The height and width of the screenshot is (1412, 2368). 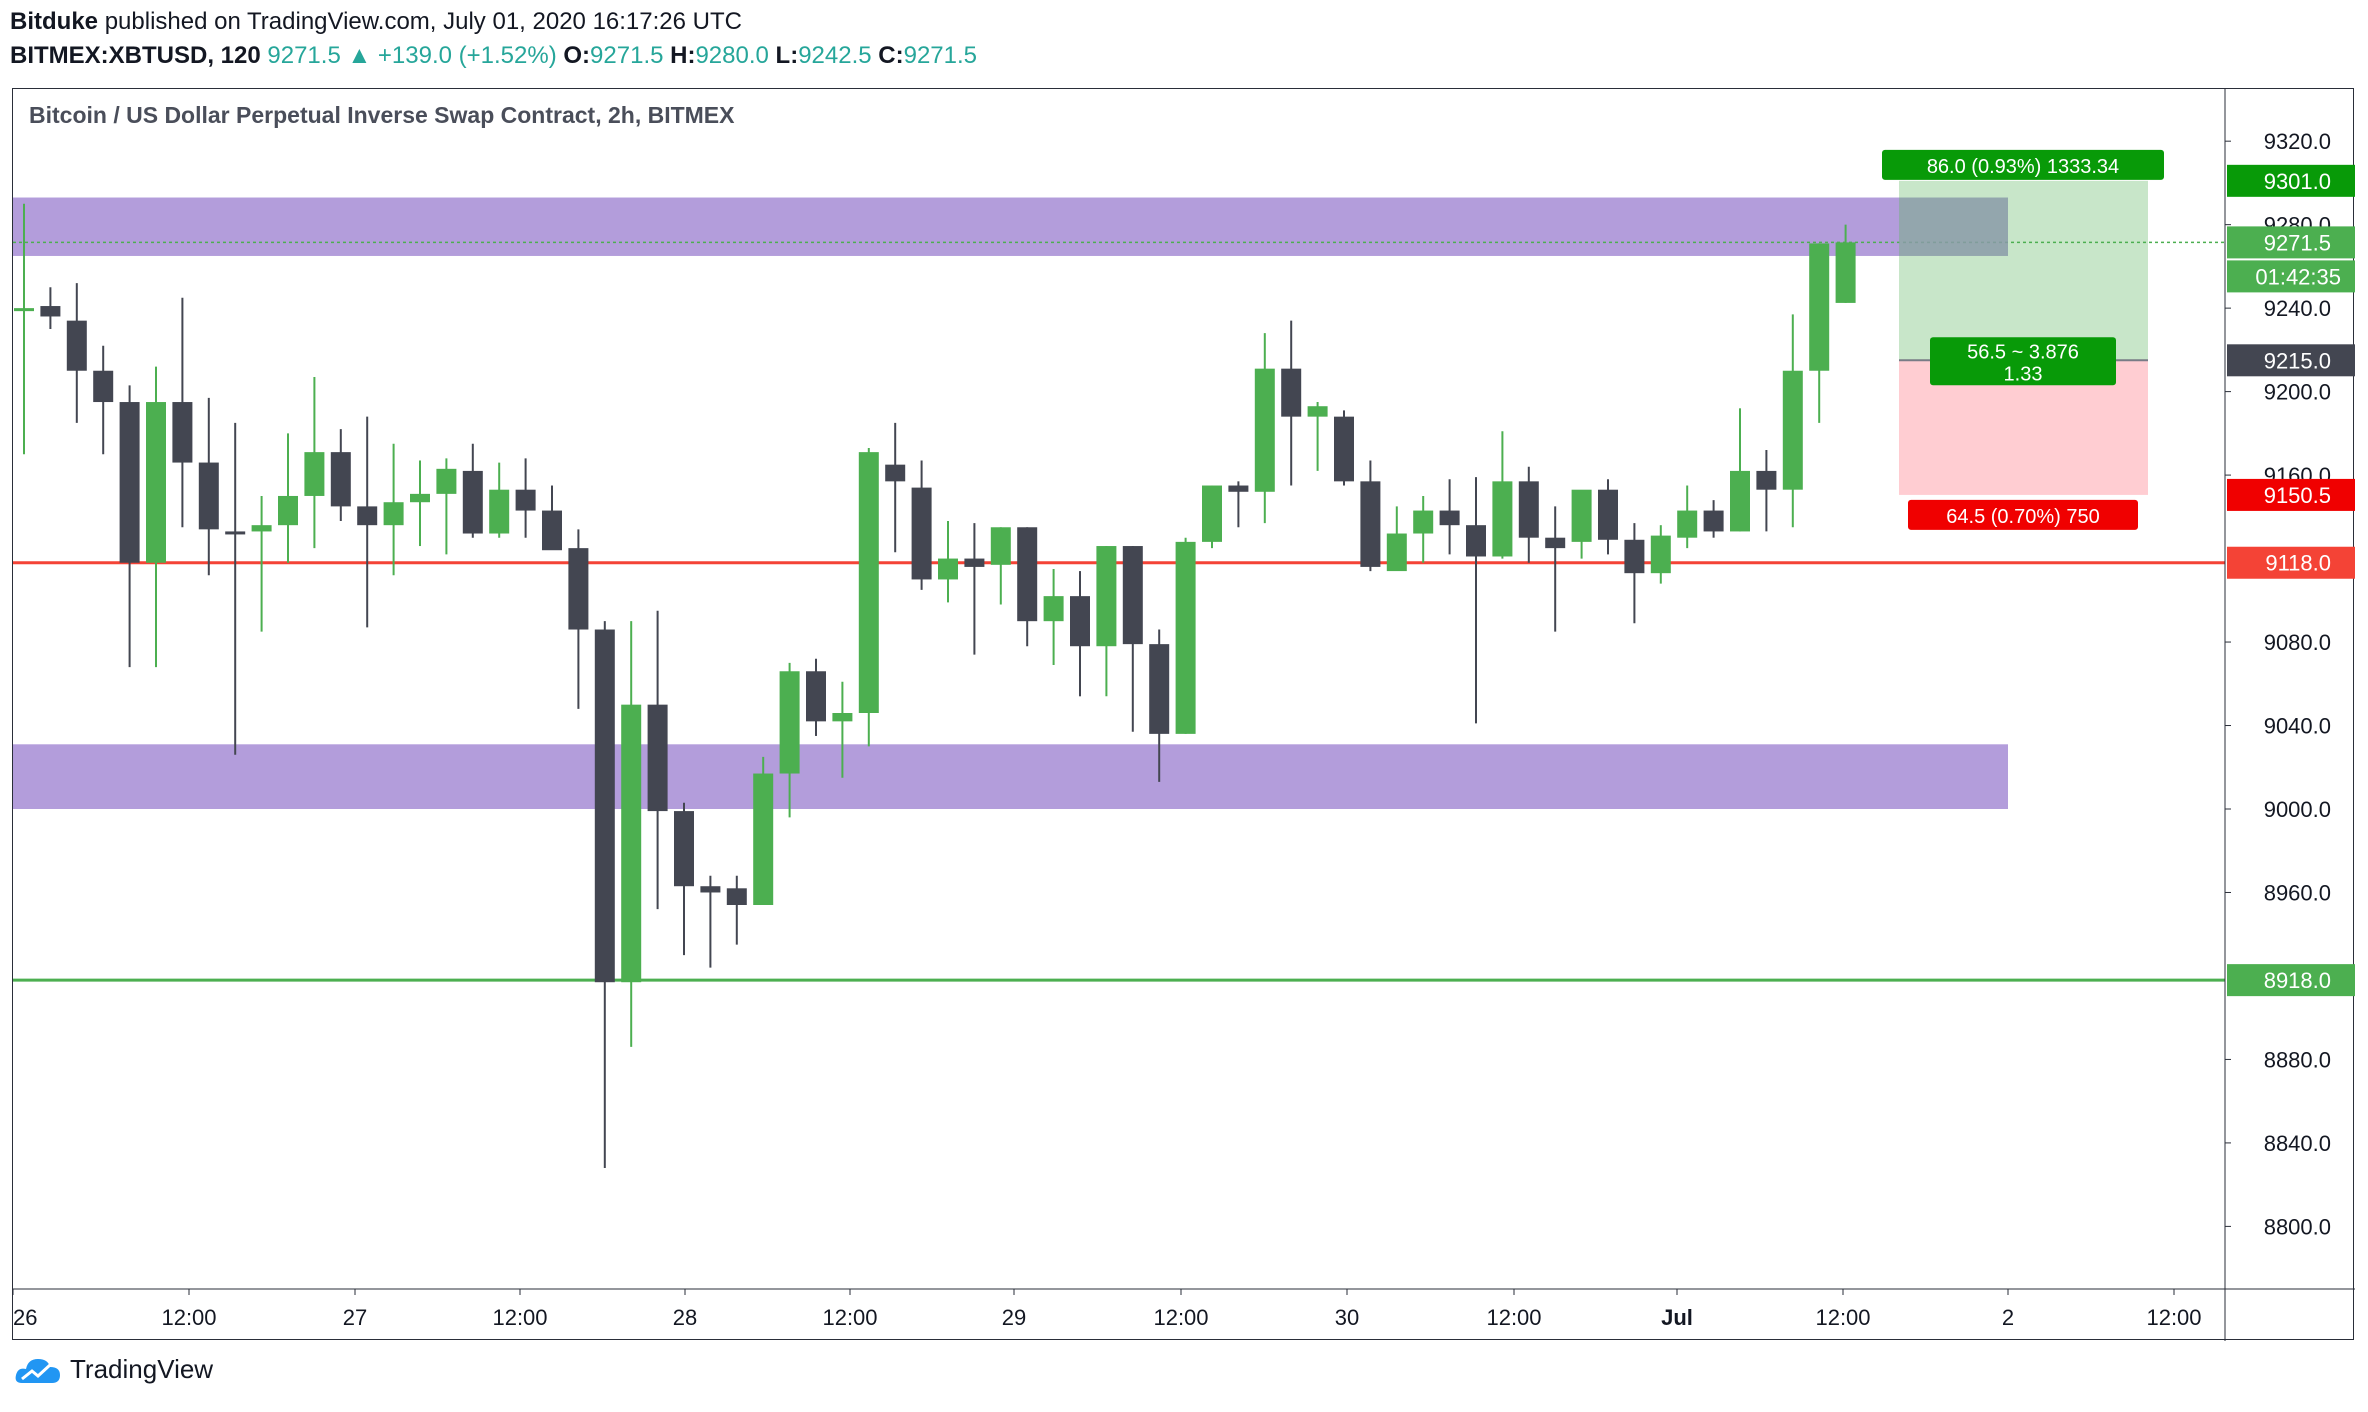 I want to click on low-label: L:, so click(x=787, y=55).